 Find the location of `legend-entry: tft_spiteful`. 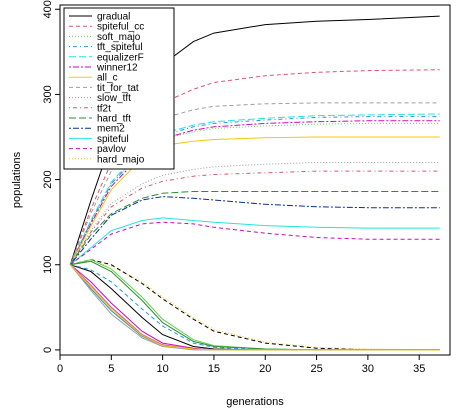

legend-entry: tft_spiteful is located at coordinates (120, 47).